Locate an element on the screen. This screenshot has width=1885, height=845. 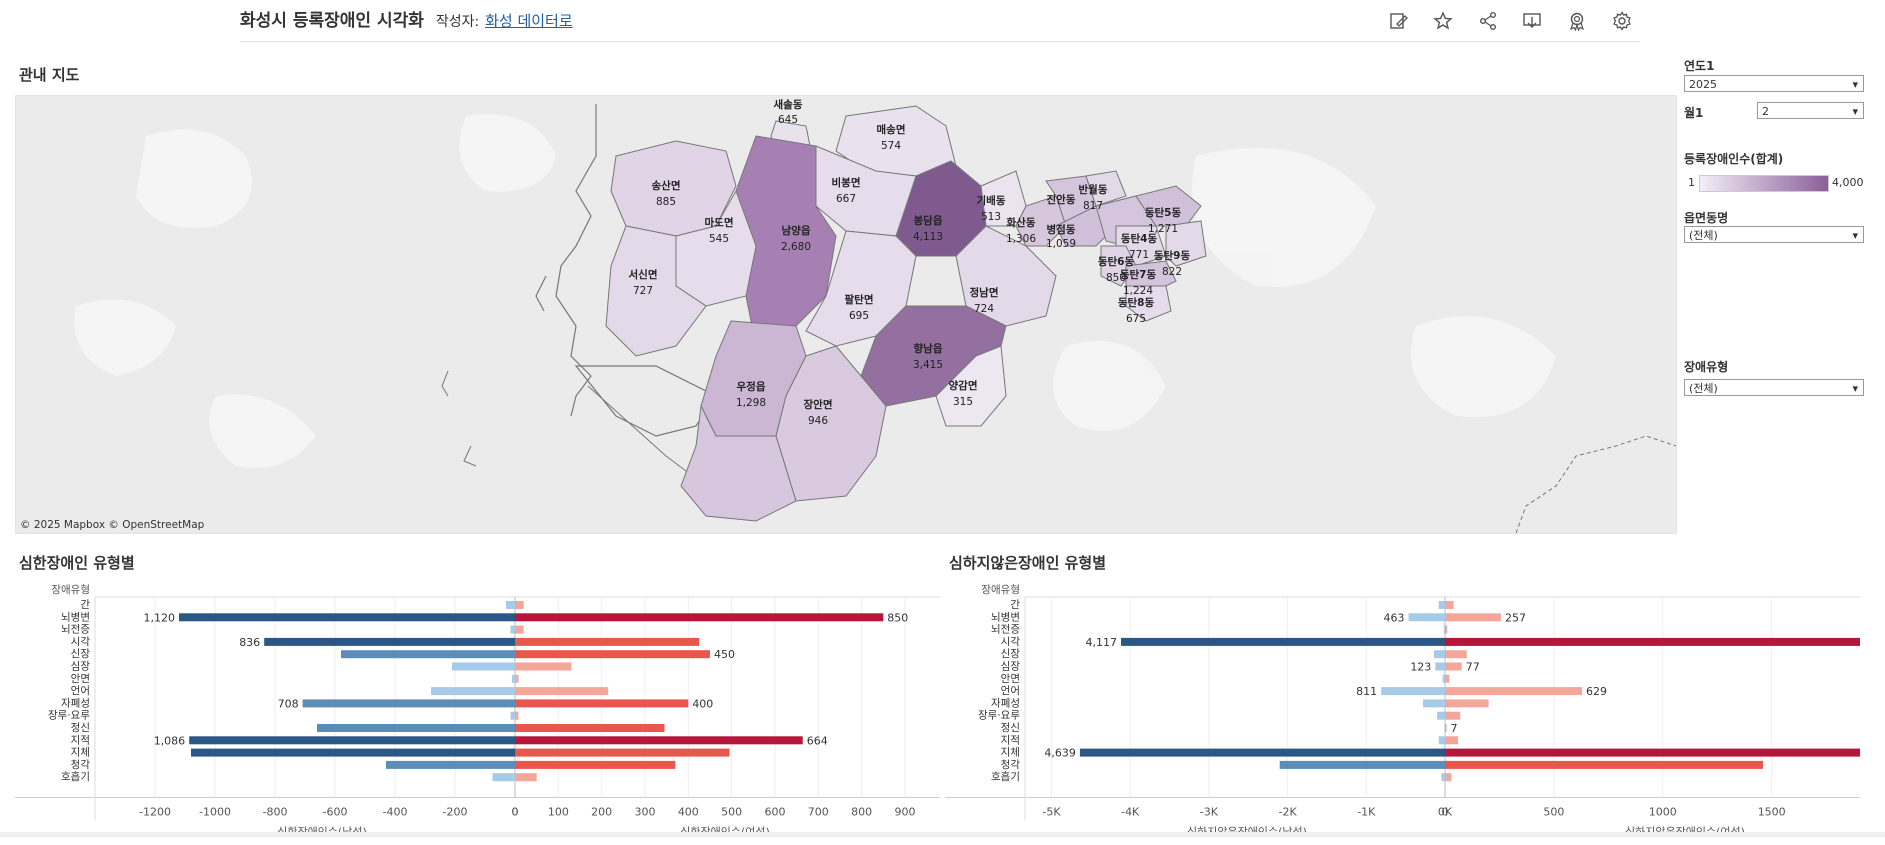
label-maesong-value: 574 is located at coordinates (891, 146).